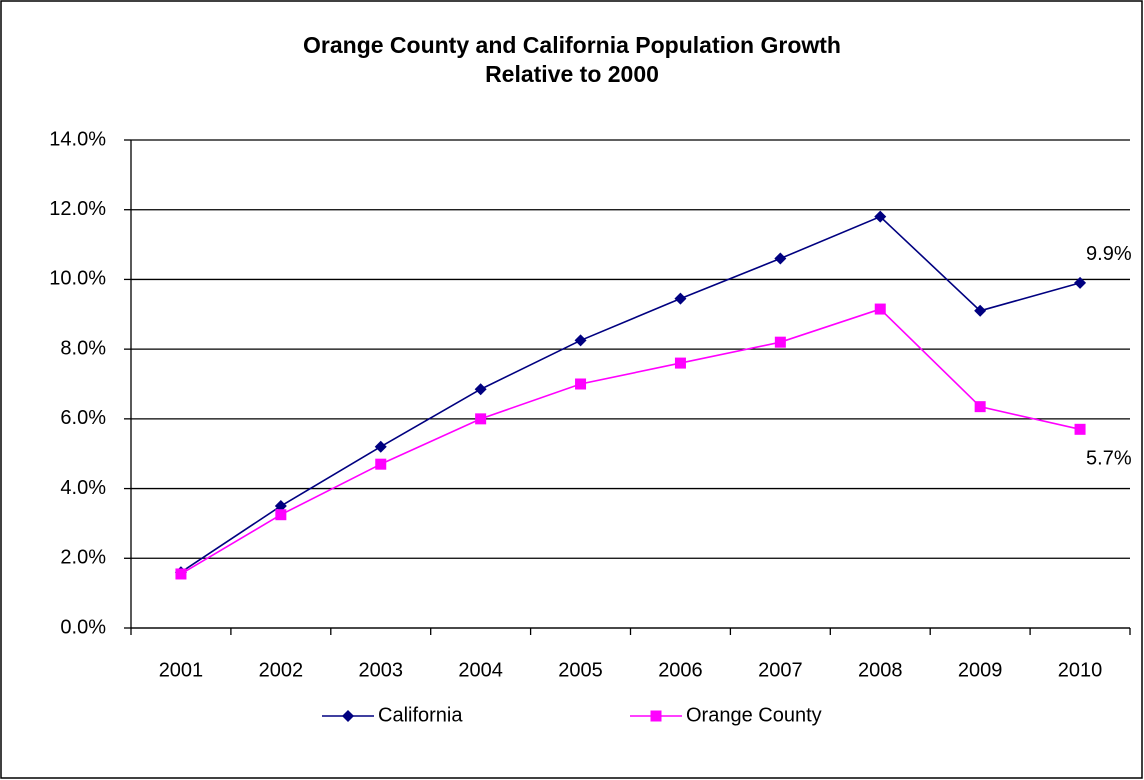  What do you see at coordinates (680, 670) in the screenshot?
I see `x-tick-label: 2006` at bounding box center [680, 670].